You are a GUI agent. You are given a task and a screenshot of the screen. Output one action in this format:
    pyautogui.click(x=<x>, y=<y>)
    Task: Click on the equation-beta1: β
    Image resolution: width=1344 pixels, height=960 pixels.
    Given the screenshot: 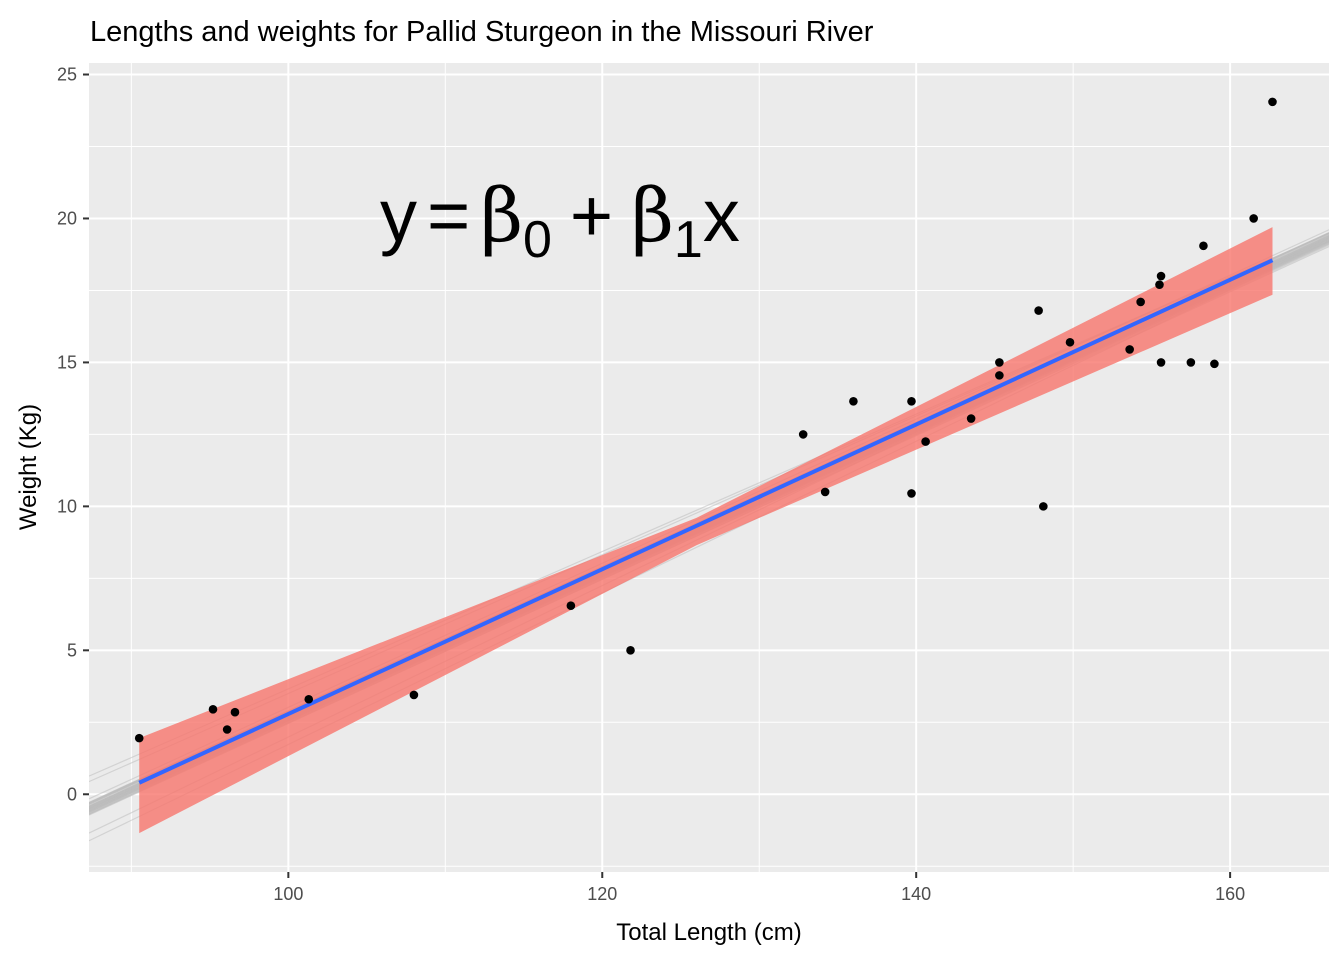 What is the action you would take?
    pyautogui.click(x=652, y=216)
    